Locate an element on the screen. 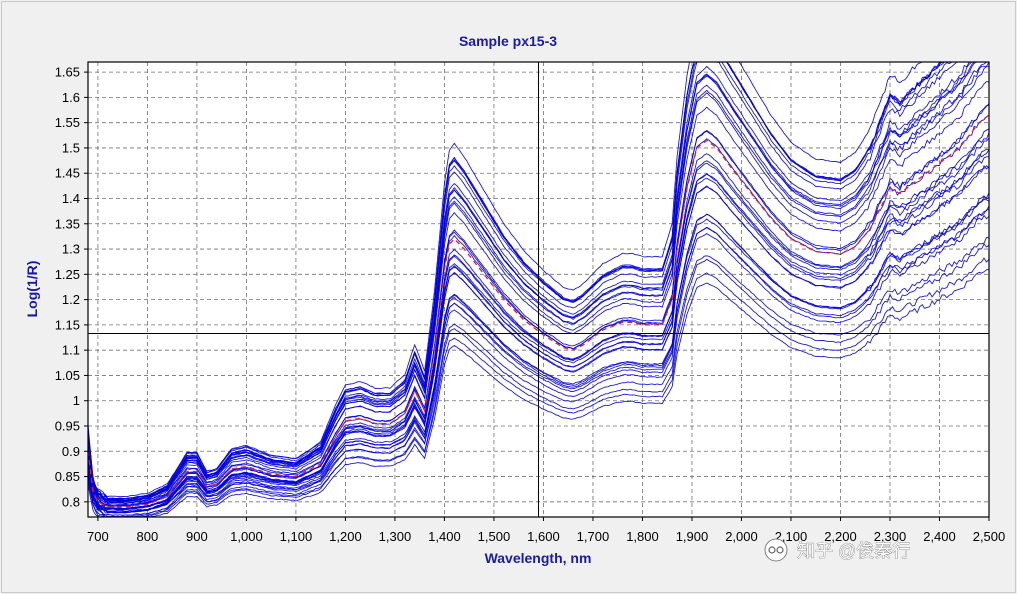 The image size is (1017, 594). x-tick-label: 2,100 is located at coordinates (791, 536).